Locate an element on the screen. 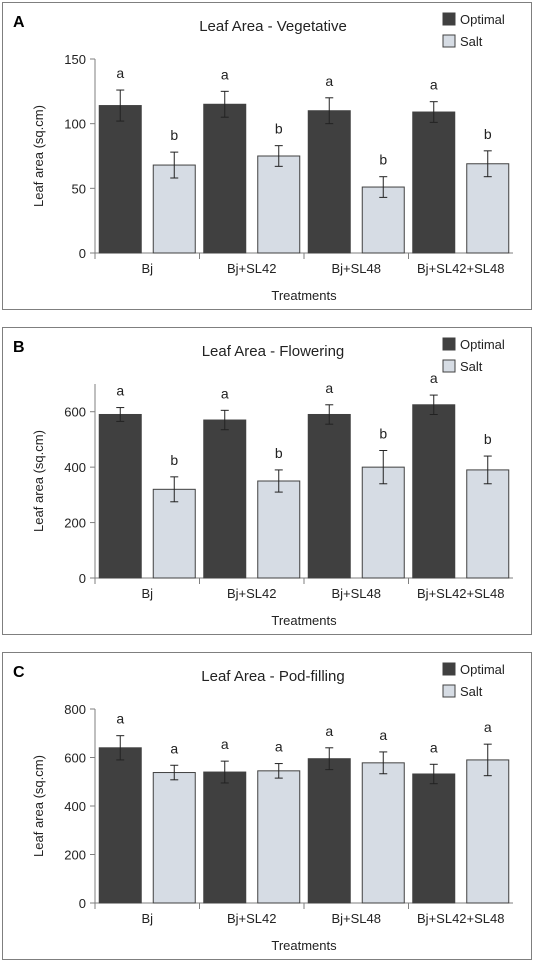 The width and height of the screenshot is (536, 966). chart-title: Leaf Area - Vegetative is located at coordinates (273, 26).